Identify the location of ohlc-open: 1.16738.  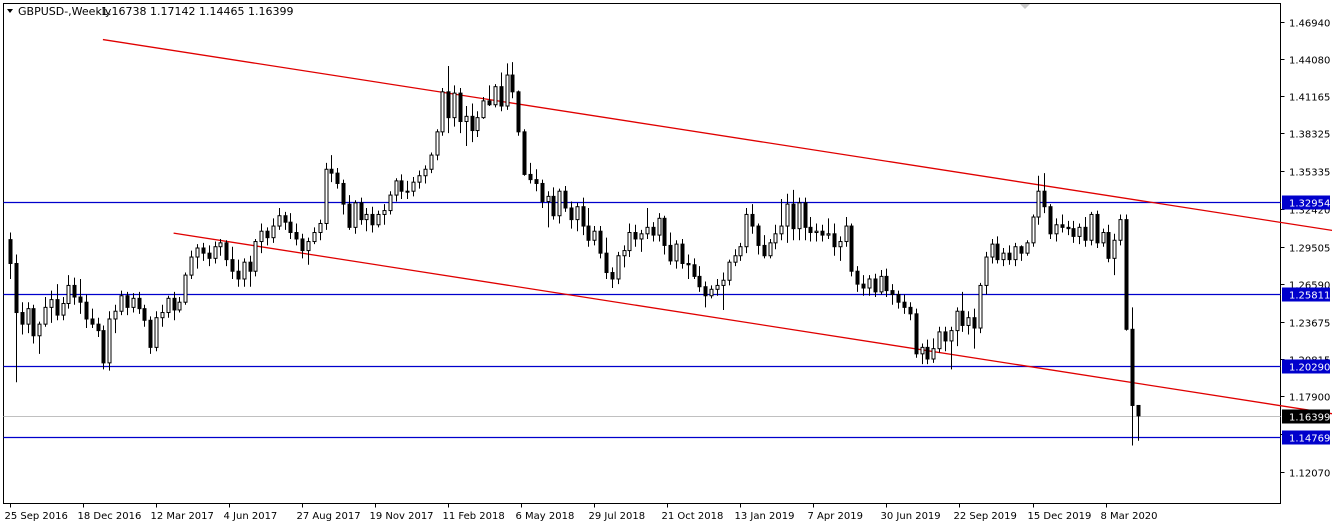
(124, 11).